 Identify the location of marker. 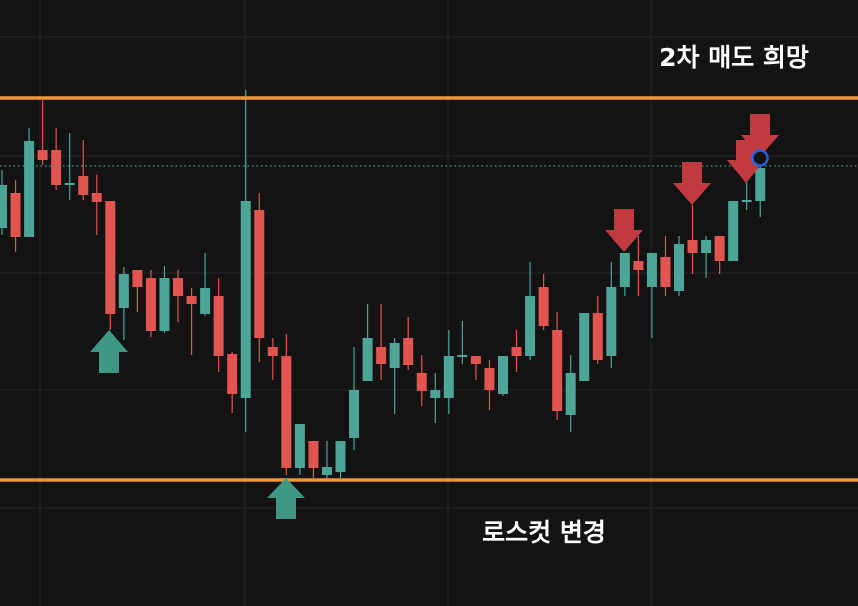
(760, 158).